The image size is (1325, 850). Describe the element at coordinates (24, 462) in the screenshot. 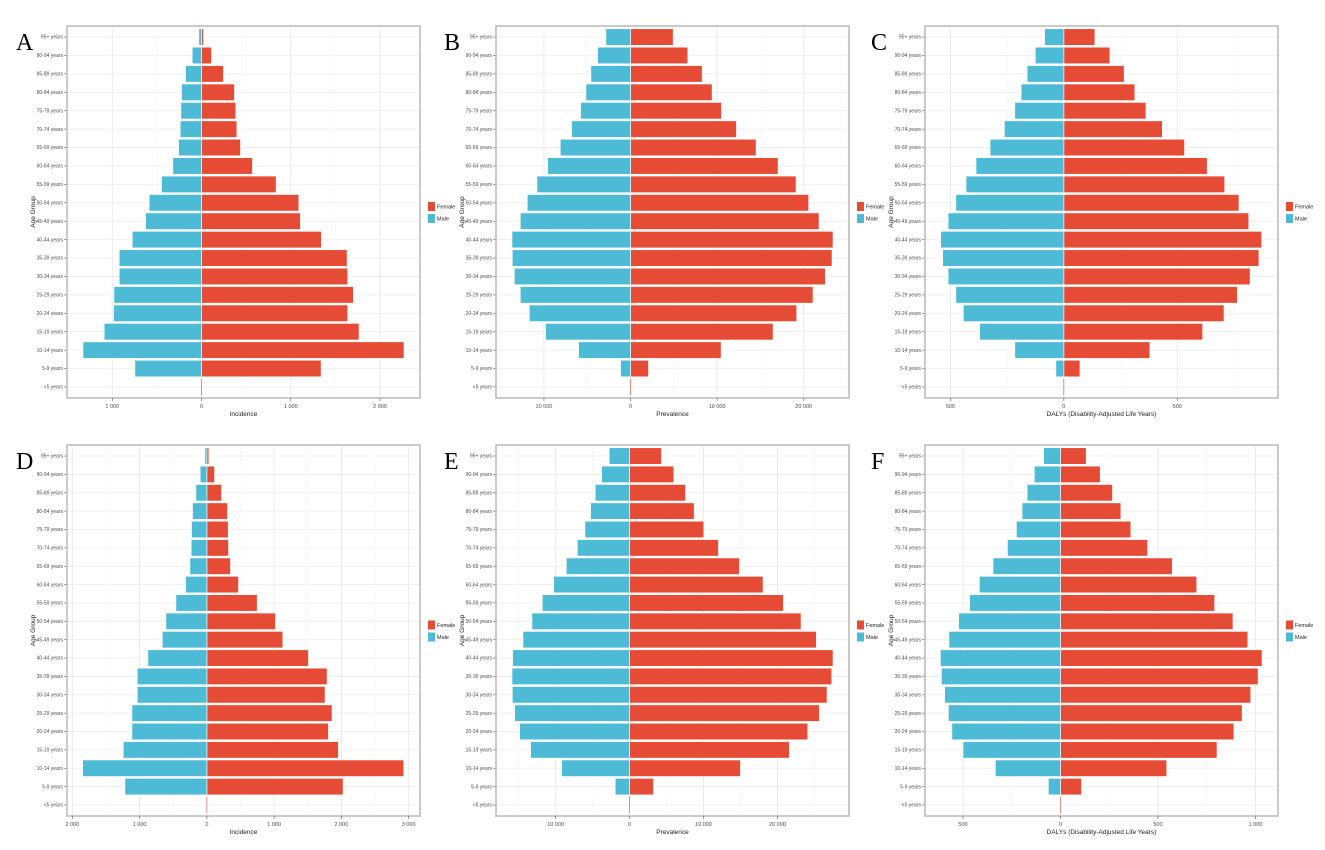

I see `panel-letter: D` at that location.